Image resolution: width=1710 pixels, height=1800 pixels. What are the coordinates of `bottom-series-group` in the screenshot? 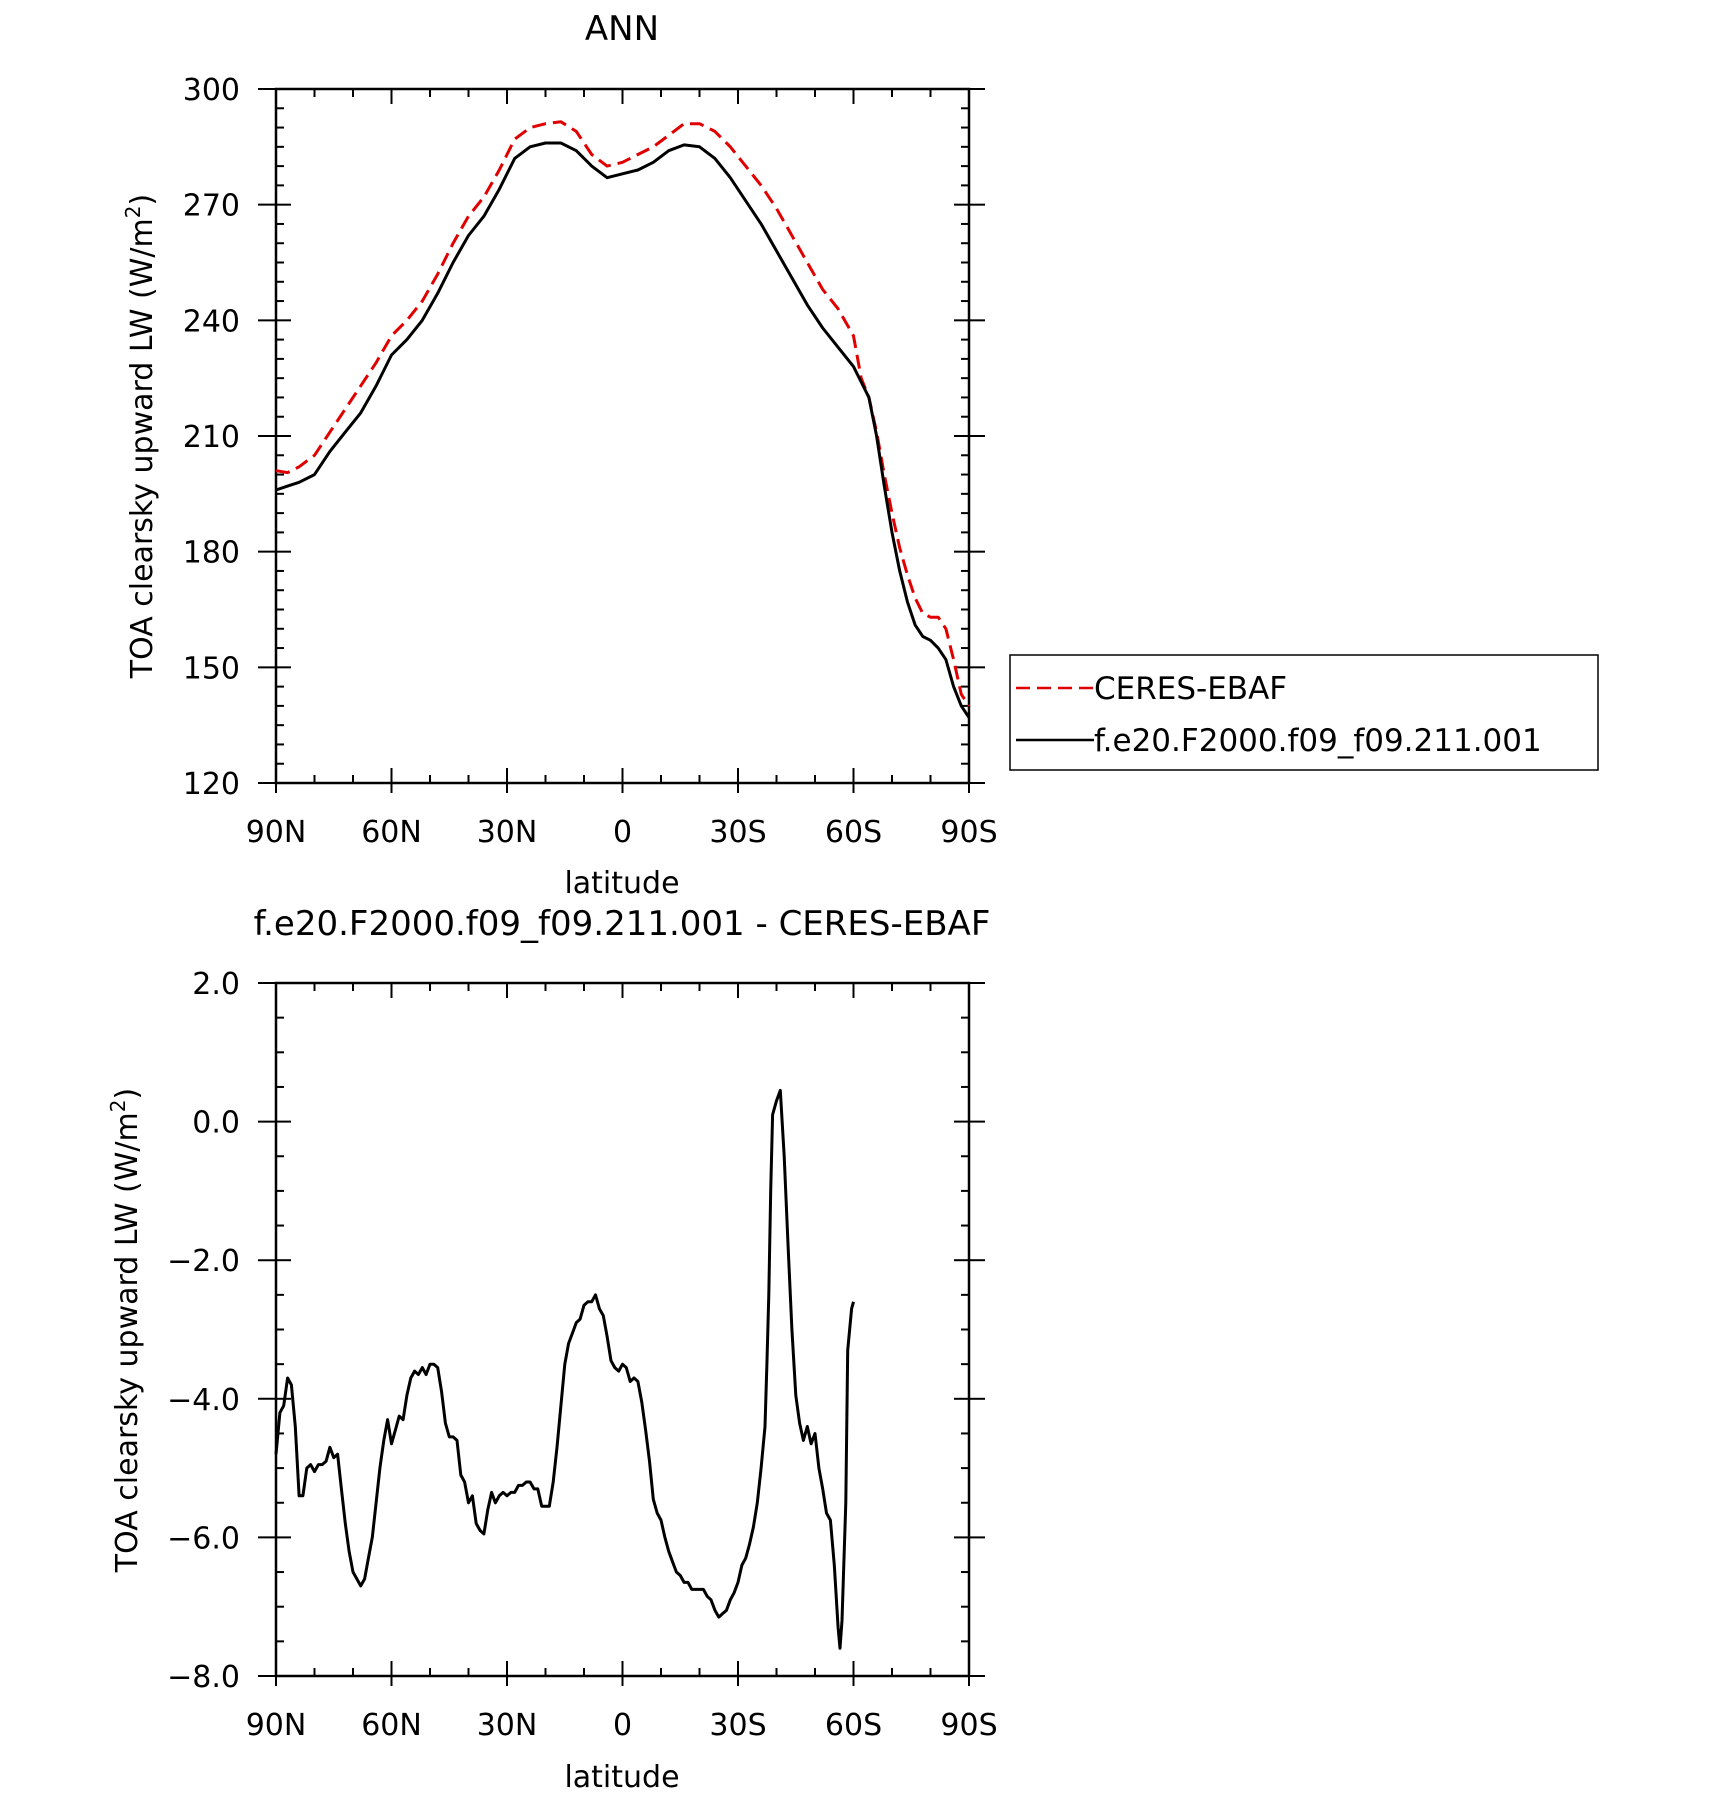 It's located at (564, 1369).